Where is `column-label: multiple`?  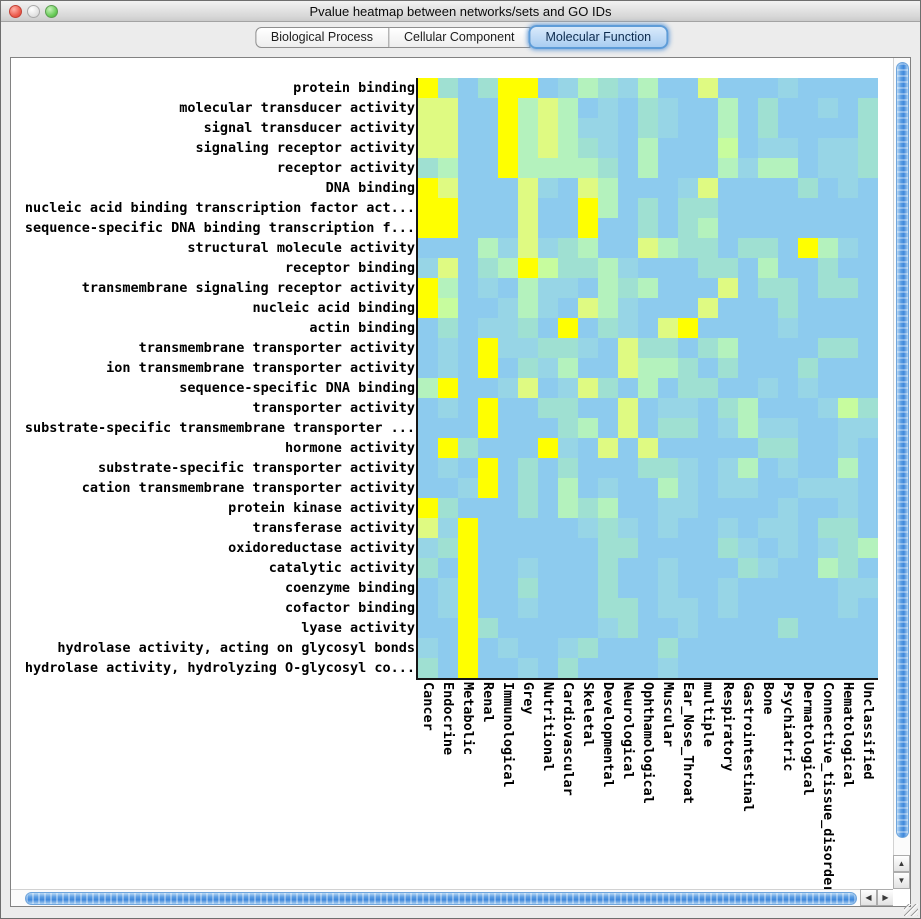 column-label: multiple is located at coordinates (708, 715).